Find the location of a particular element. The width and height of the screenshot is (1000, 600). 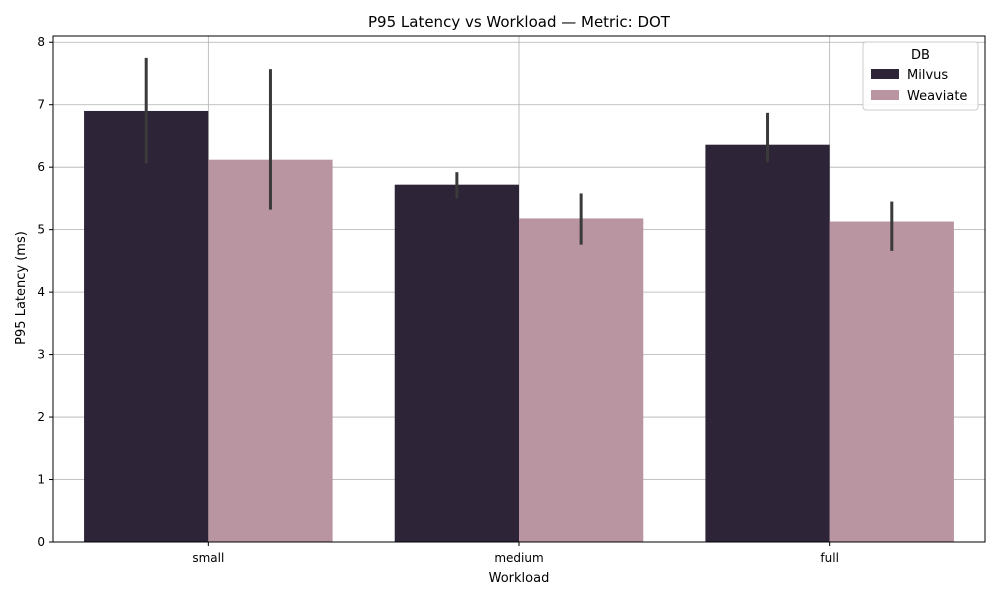

bar-milvus-full is located at coordinates (767, 343).